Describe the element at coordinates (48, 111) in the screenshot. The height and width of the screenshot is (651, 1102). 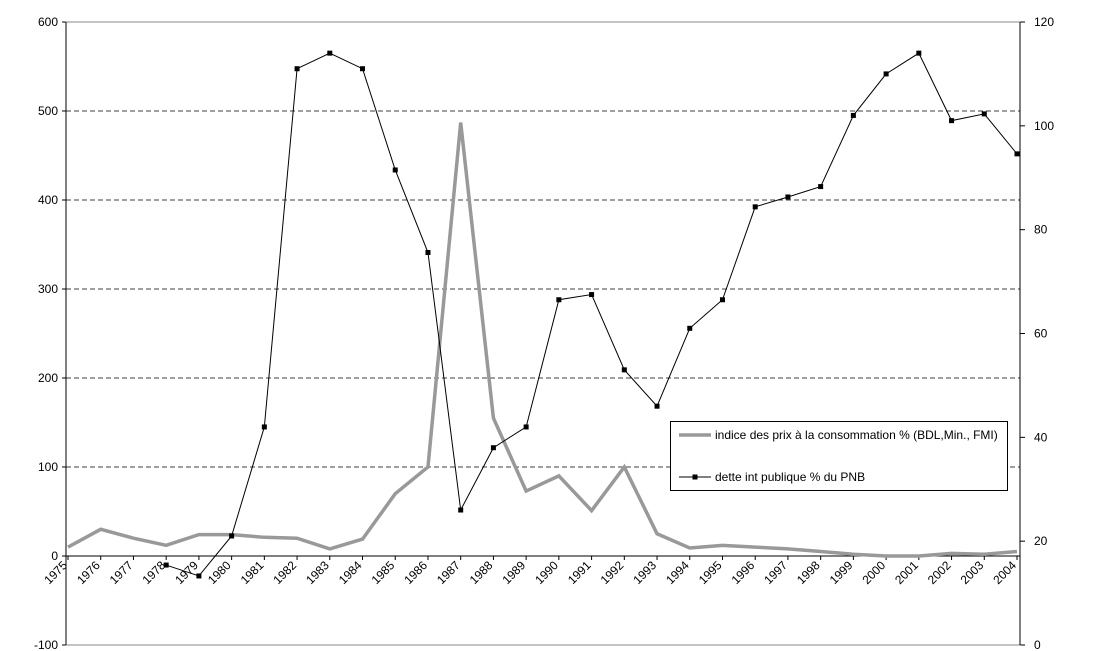
I see `y-tick-label: 500` at that location.